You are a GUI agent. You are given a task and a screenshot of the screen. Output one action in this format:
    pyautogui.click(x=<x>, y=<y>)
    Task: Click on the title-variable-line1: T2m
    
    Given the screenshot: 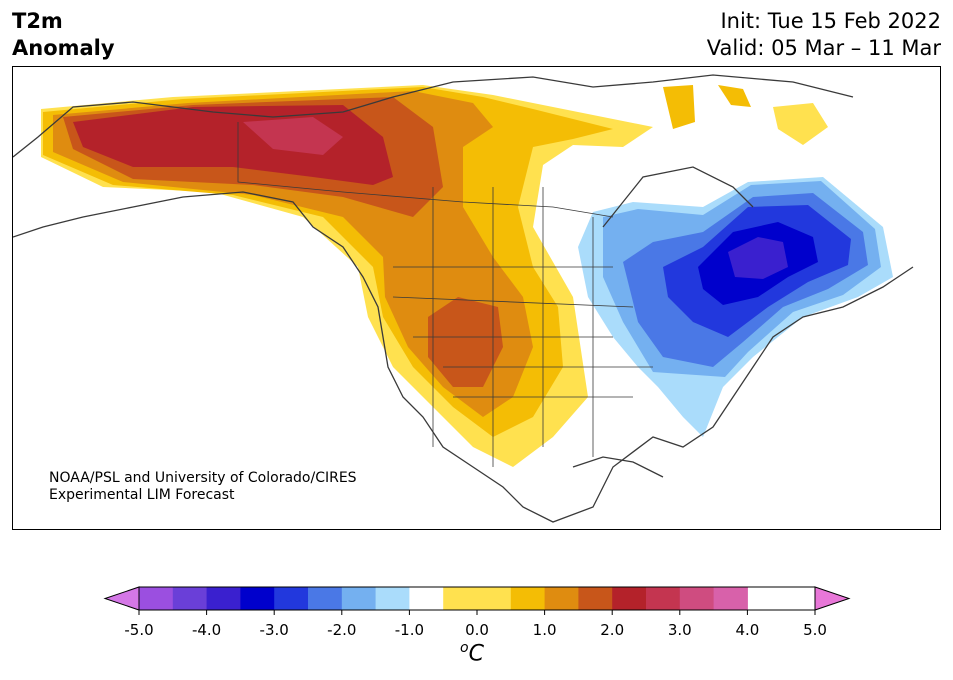 What is the action you would take?
    pyautogui.click(x=37, y=21)
    